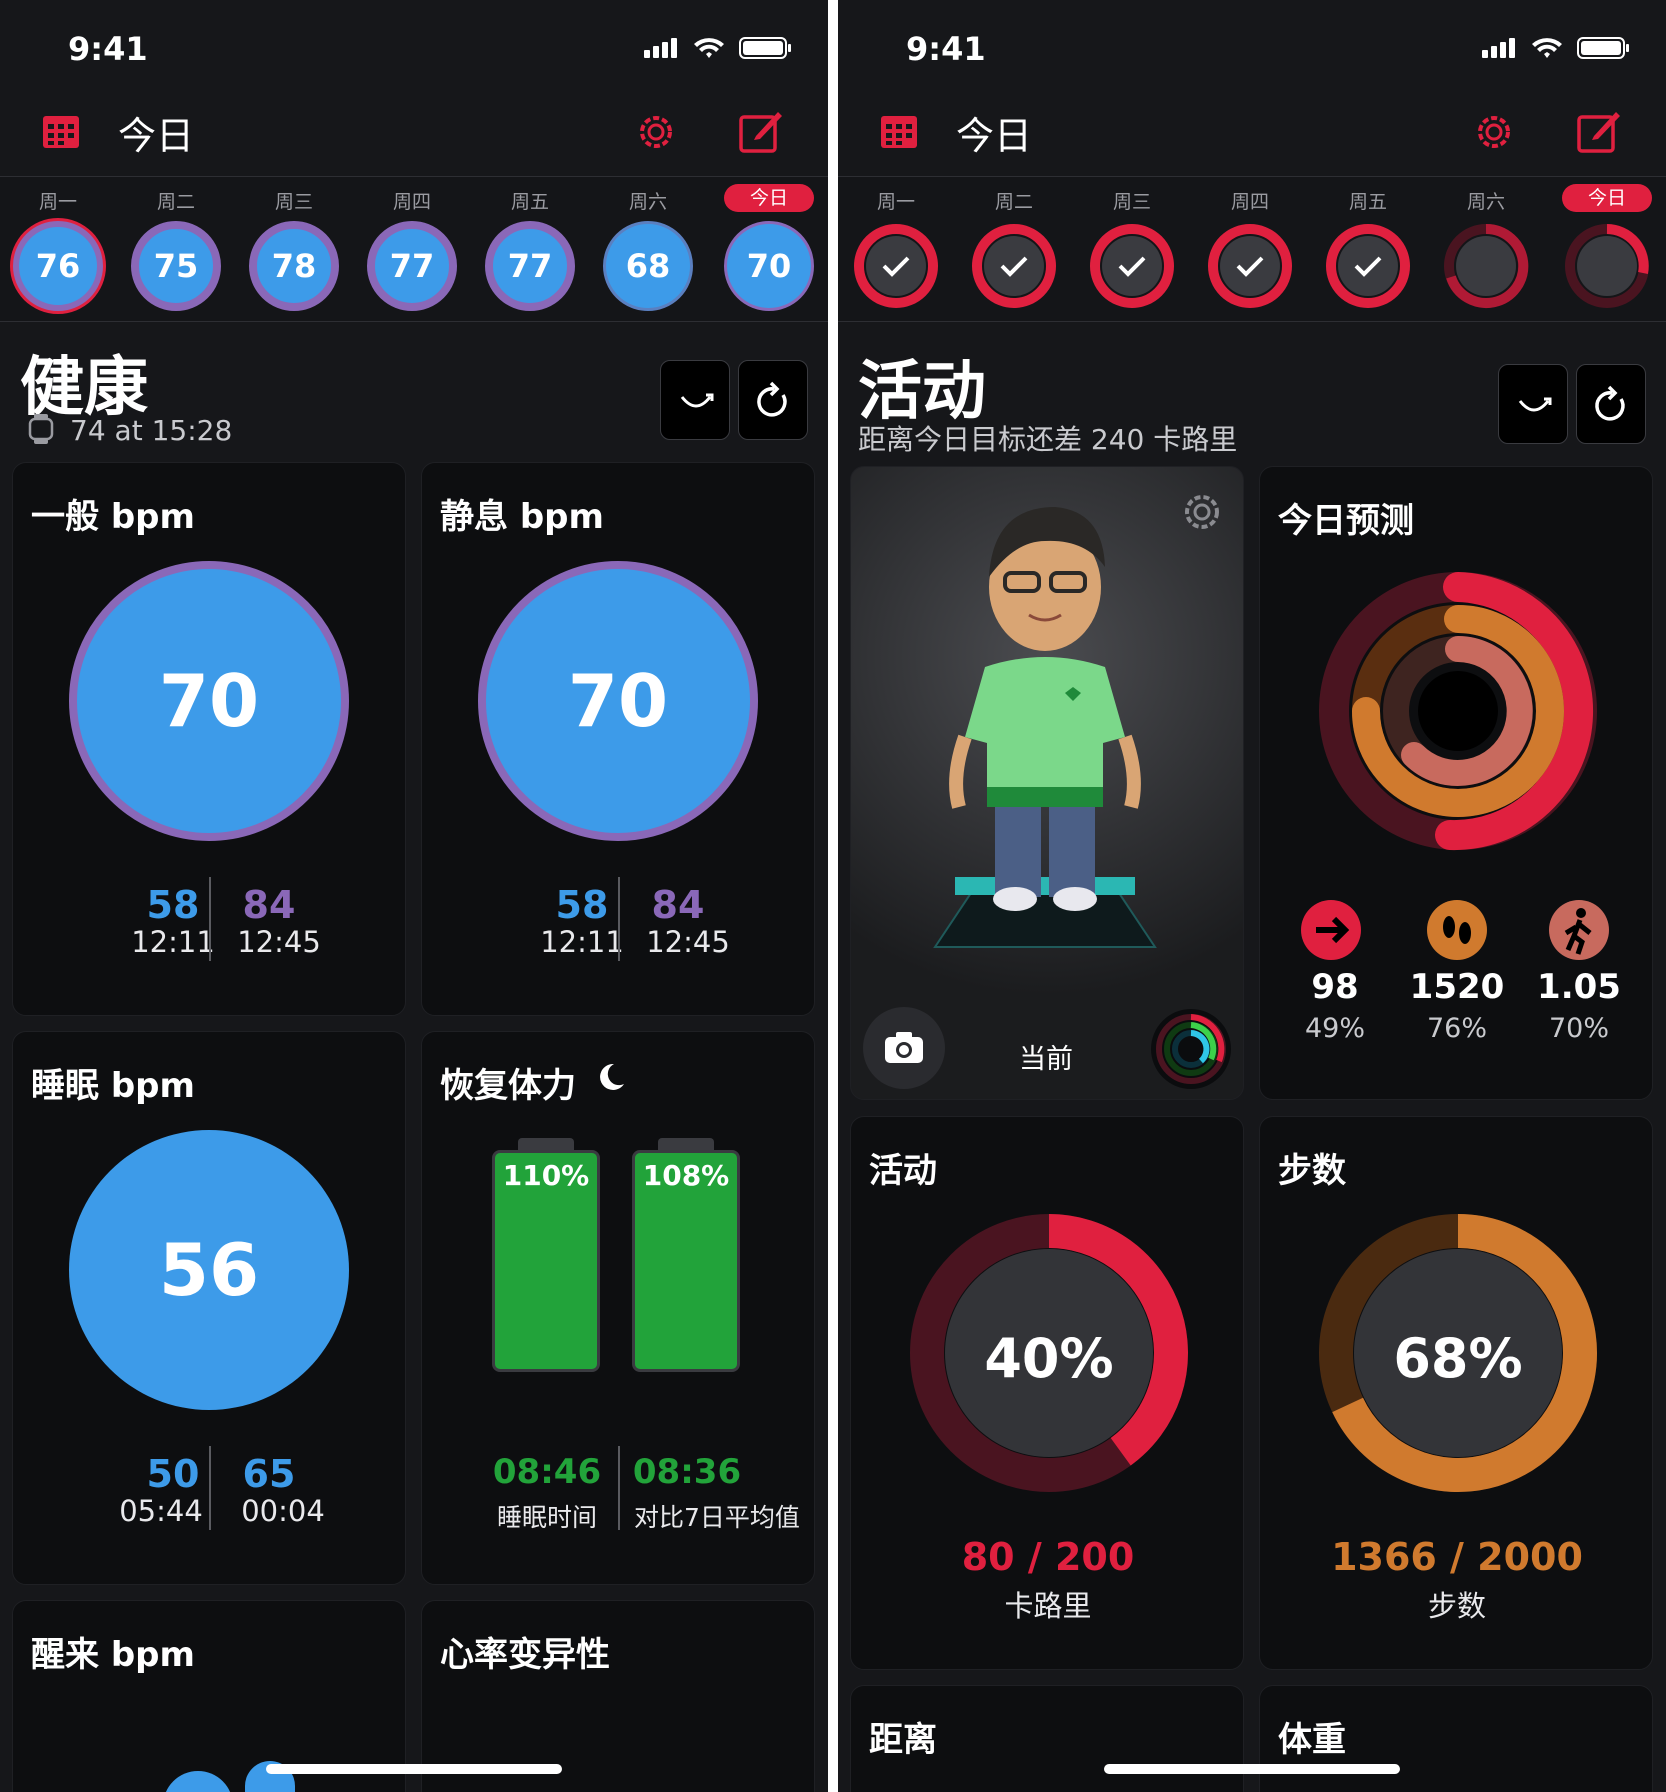 Image resolution: width=1666 pixels, height=1792 pixels. What do you see at coordinates (1202, 512) in the screenshot?
I see `gear-icon` at bounding box center [1202, 512].